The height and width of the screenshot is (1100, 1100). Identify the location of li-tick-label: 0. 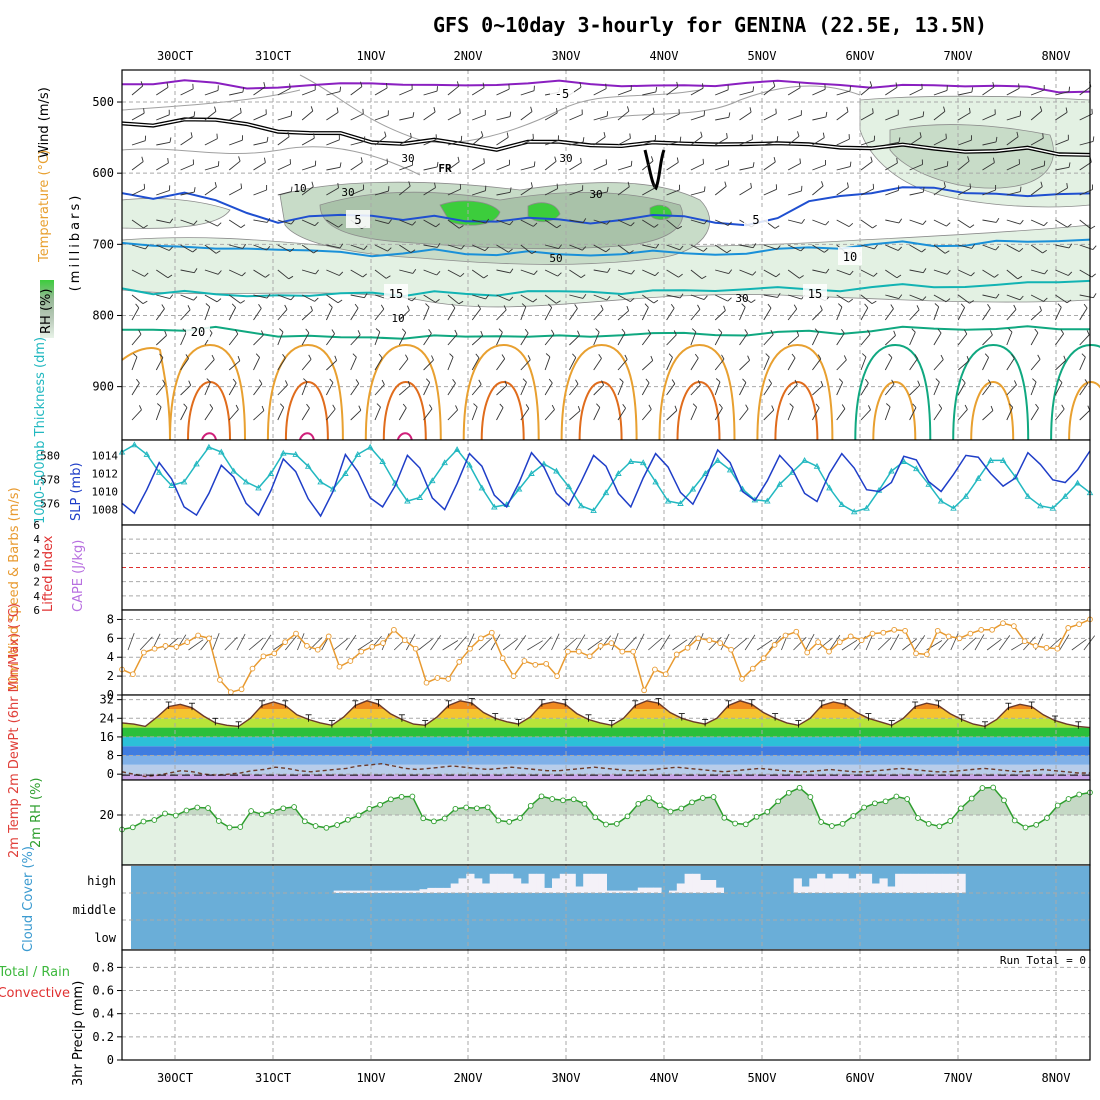
(36, 568).